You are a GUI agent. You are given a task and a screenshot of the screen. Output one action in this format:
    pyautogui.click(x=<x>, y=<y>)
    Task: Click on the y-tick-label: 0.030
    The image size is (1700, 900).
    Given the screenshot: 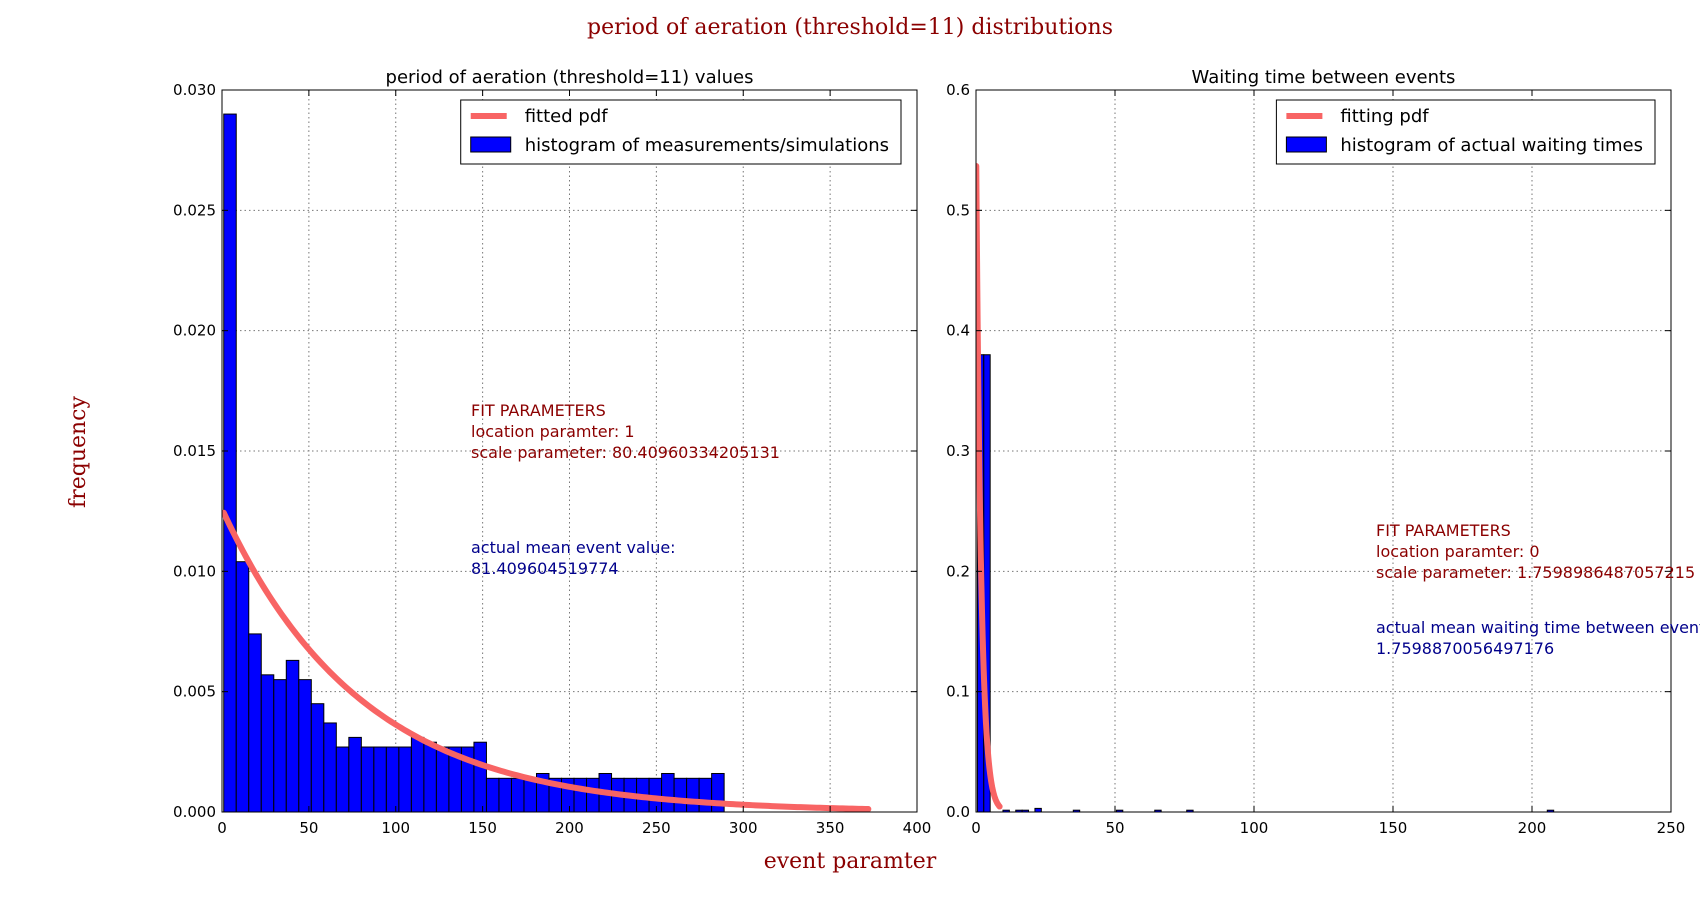 What is the action you would take?
    pyautogui.click(x=194, y=90)
    